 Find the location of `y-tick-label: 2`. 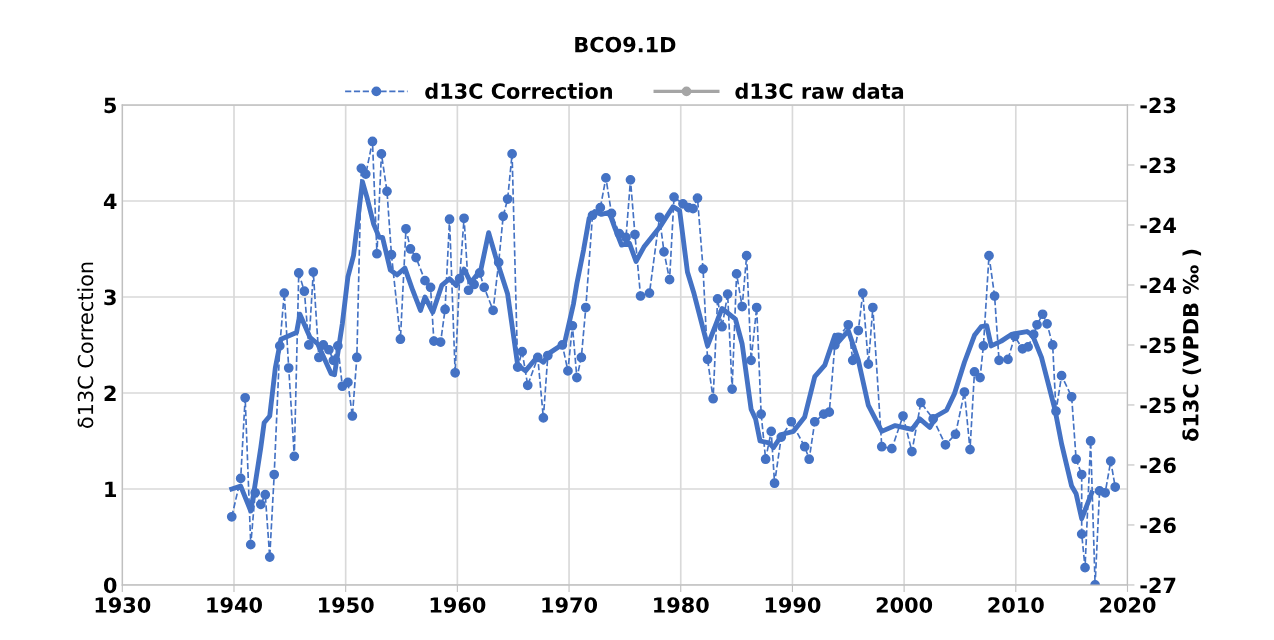

y-tick-label: 2 is located at coordinates (110, 393).